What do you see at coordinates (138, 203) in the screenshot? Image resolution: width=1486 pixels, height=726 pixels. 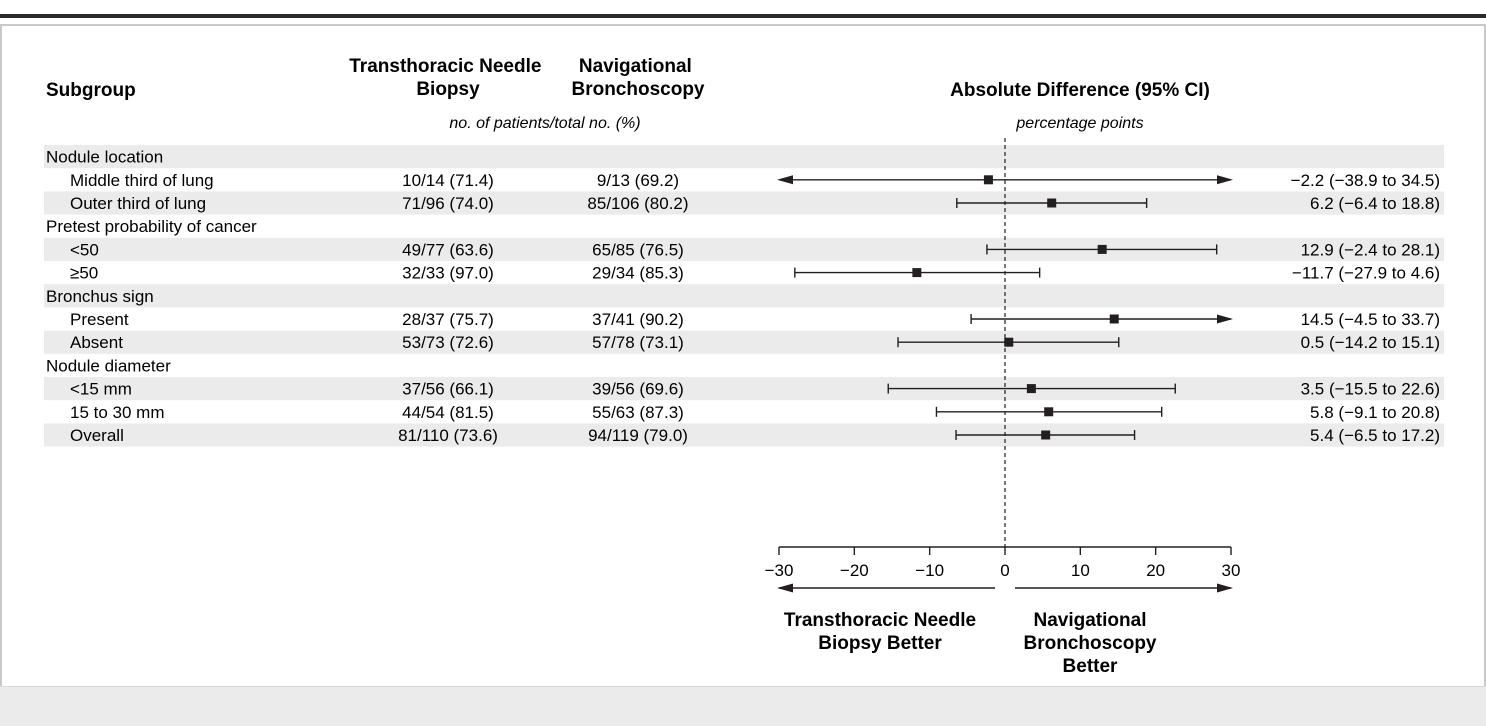 I see `subgroup-label: Outer third of lung` at bounding box center [138, 203].